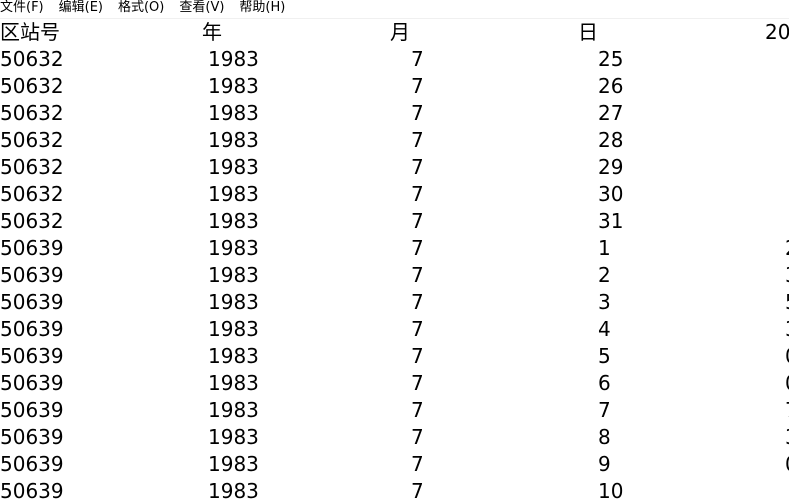 This screenshot has height=504, width=789. Describe the element at coordinates (22, 7) in the screenshot. I see `menu-item: 文件(F)` at that location.